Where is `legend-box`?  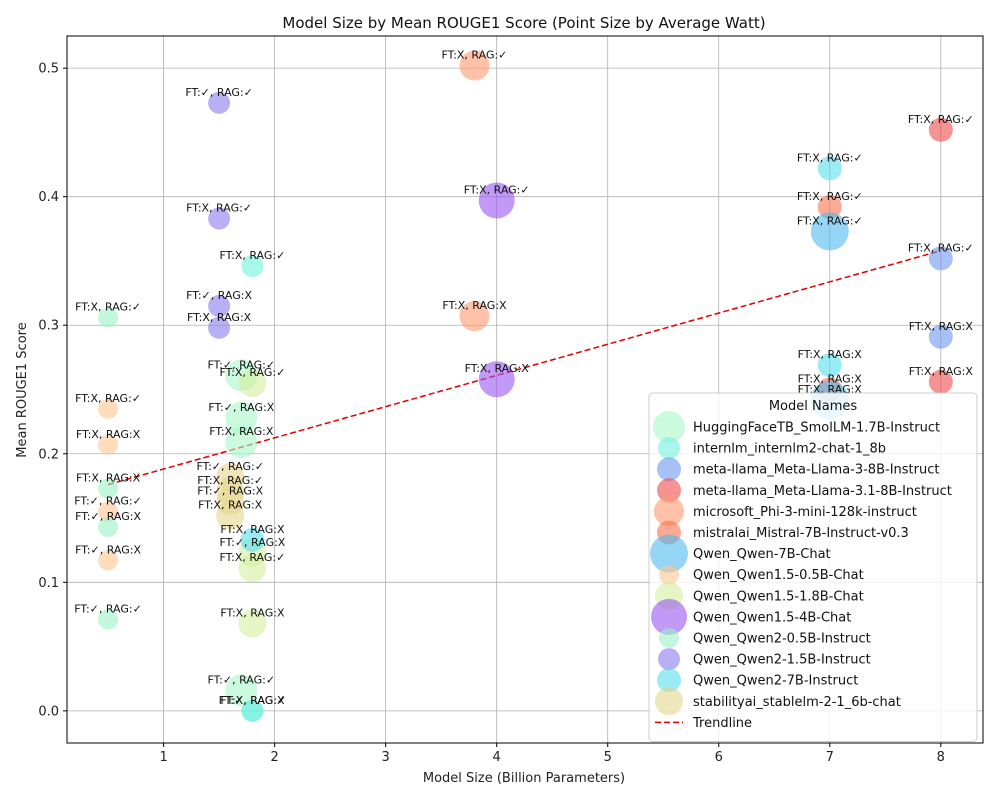 legend-box is located at coordinates (813, 567).